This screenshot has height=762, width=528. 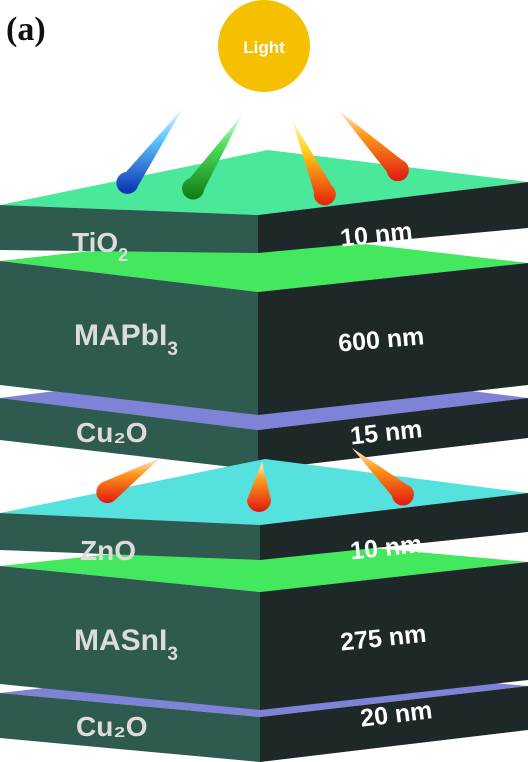 What do you see at coordinates (212, 157) in the screenshot?
I see `green-light-ray` at bounding box center [212, 157].